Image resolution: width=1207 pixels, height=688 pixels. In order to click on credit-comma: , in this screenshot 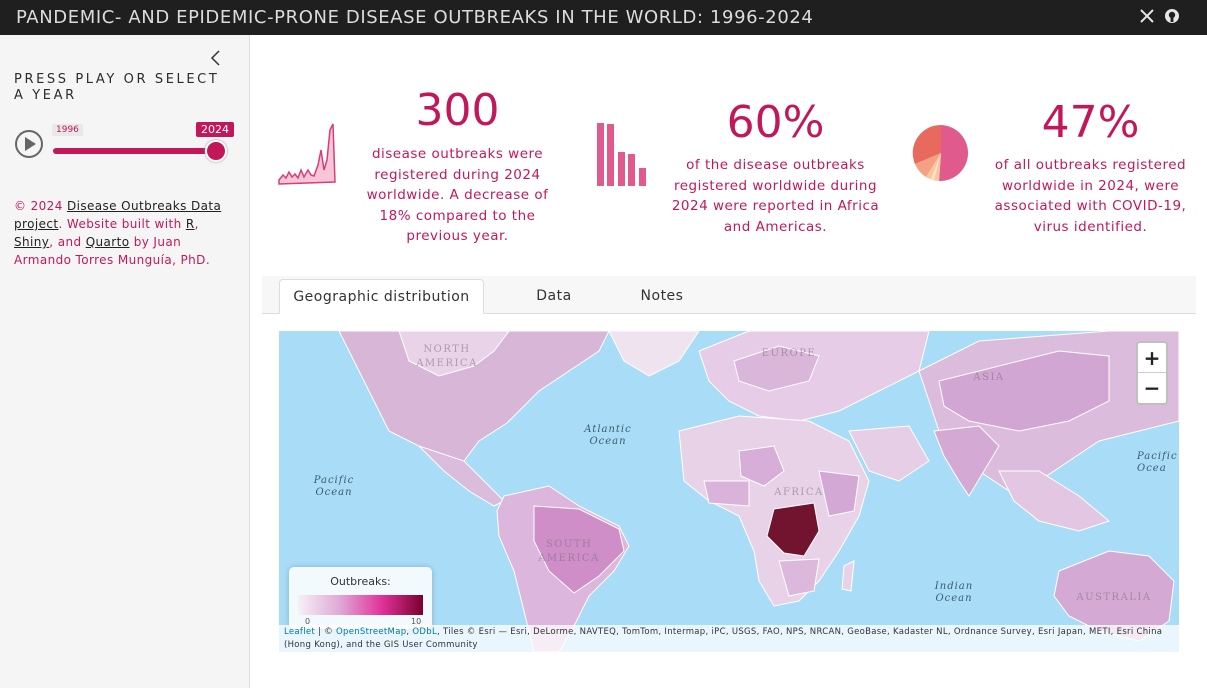, I will do `click(196, 224)`.